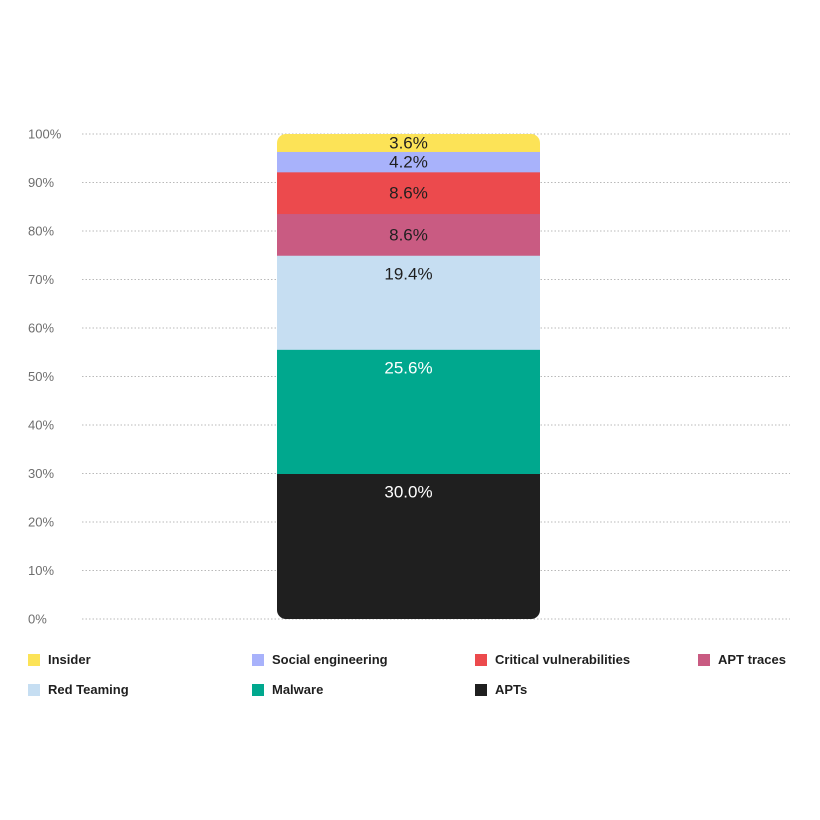 This screenshot has height=820, width=820. I want to click on y-tick-label: 10%, so click(41, 570).